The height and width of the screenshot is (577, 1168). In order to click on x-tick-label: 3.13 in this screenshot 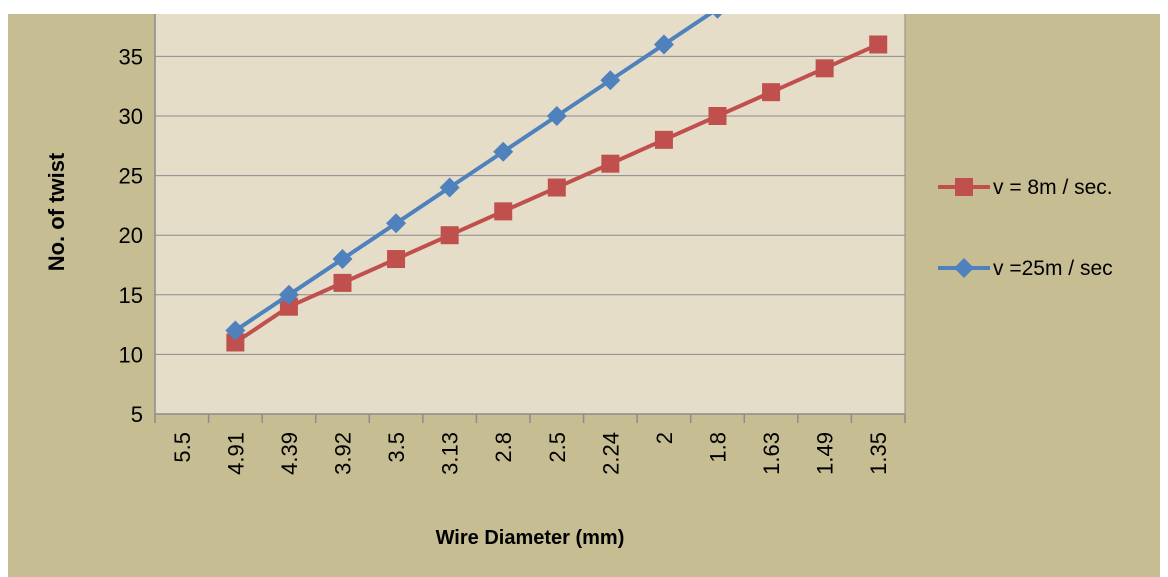, I will do `click(450, 453)`.